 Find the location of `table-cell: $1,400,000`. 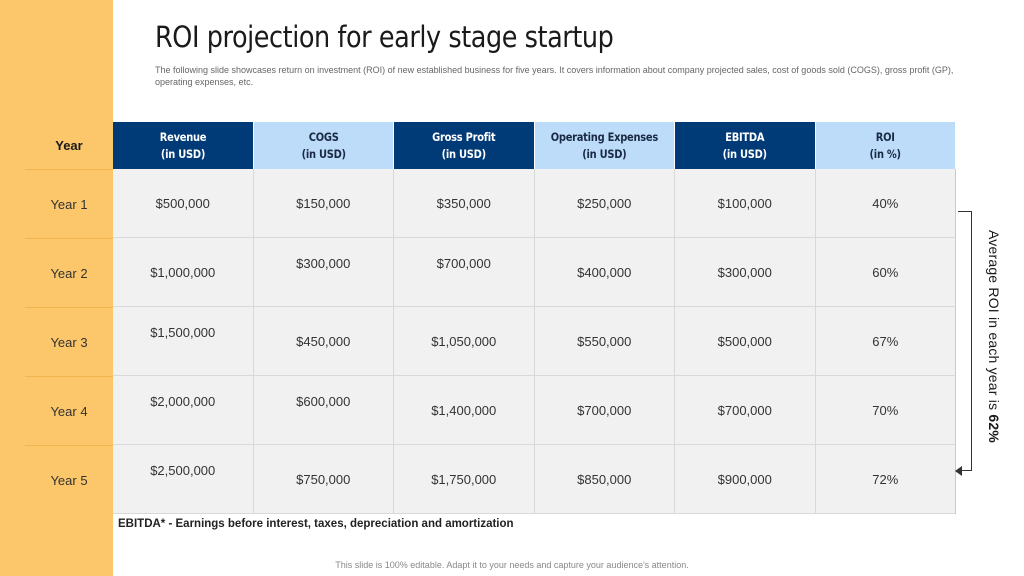

table-cell: $1,400,000 is located at coordinates (464, 410).